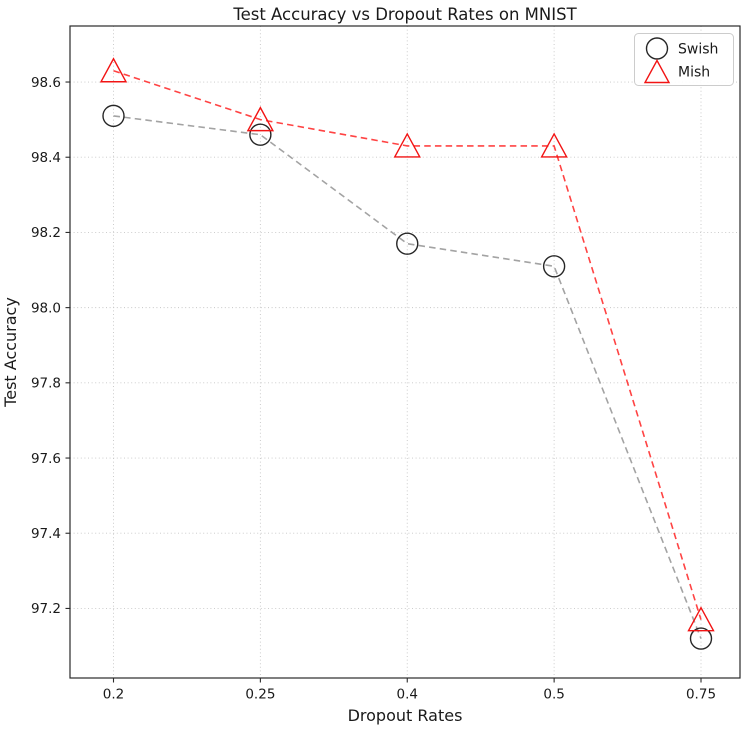  Describe the element at coordinates (46, 308) in the screenshot. I see `y-tick-label: 98.0` at that location.